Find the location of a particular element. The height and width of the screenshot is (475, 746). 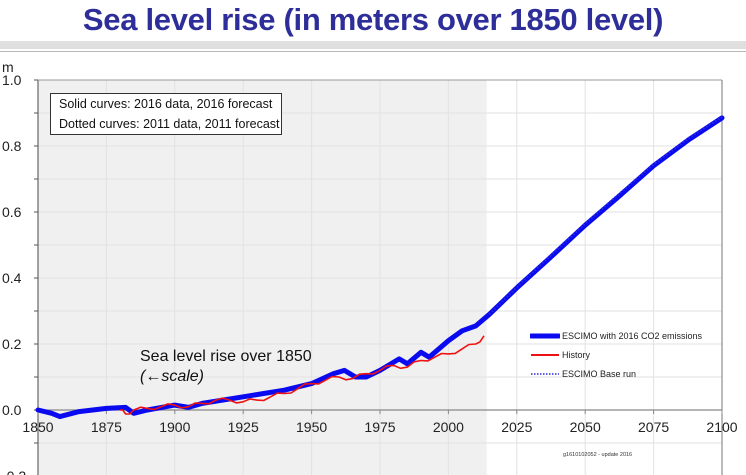

y-tick-label: 1.0 is located at coordinates (12, 80).